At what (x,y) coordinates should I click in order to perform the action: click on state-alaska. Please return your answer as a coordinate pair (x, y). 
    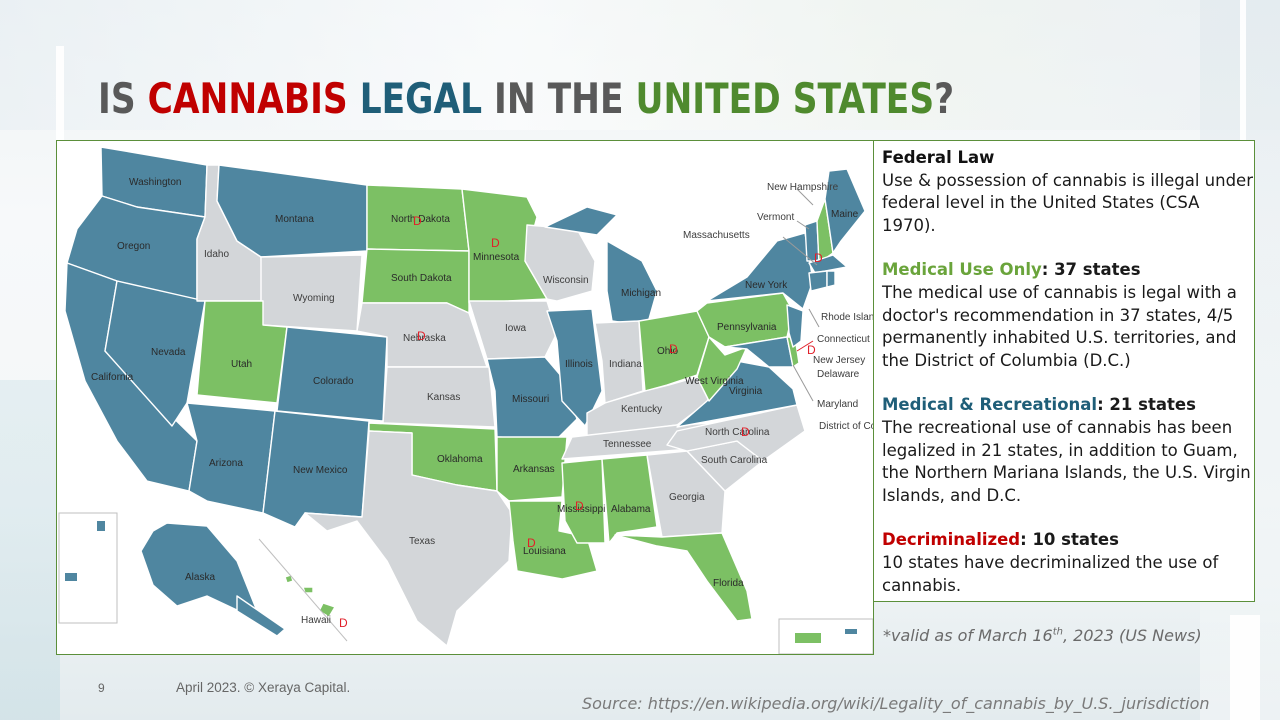
    Looking at the image, I should click on (199, 567).